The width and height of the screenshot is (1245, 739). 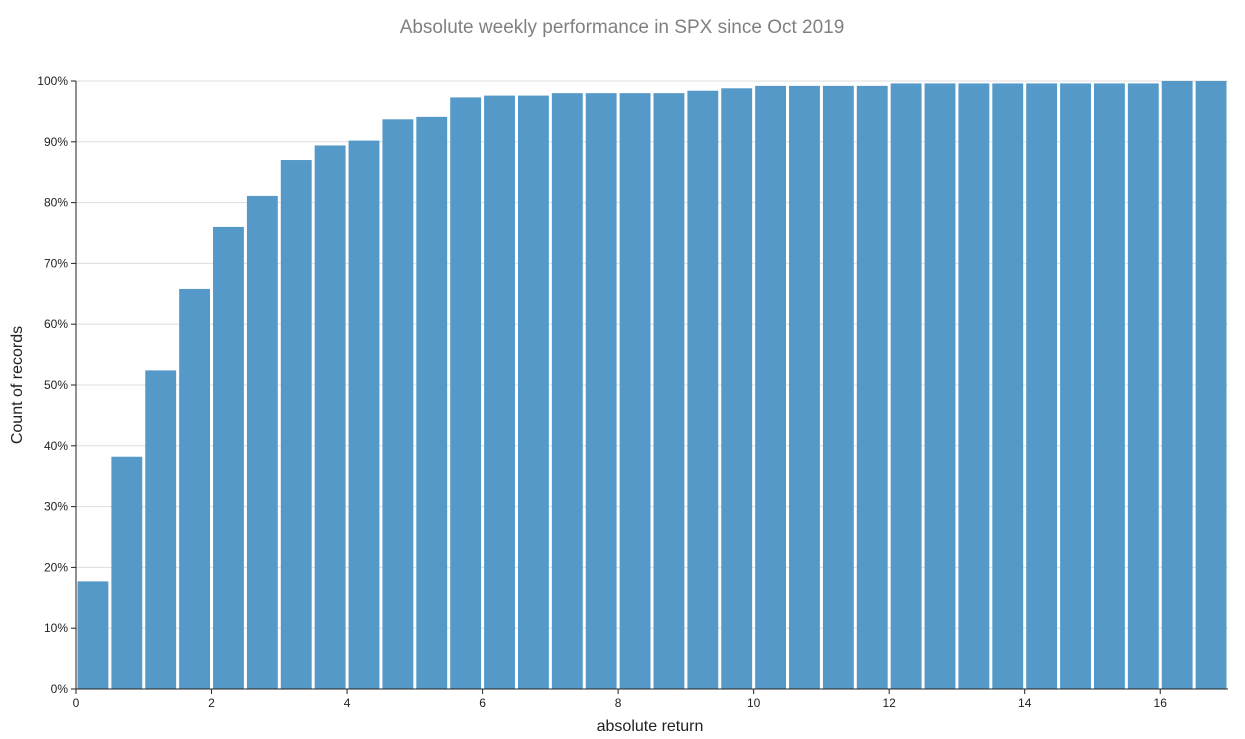 What do you see at coordinates (56, 263) in the screenshot?
I see `y-tick-label-7: 70%` at bounding box center [56, 263].